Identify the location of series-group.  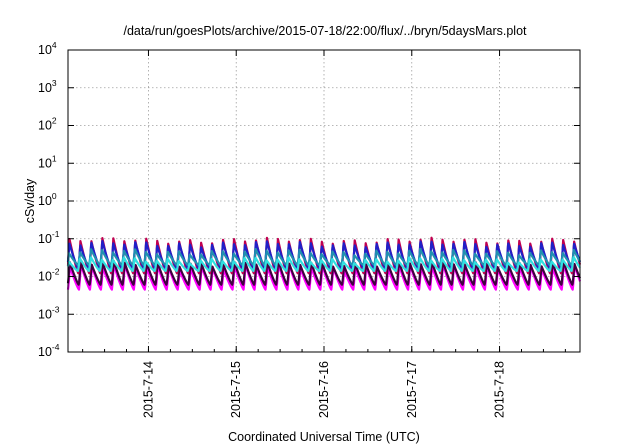
(324, 263).